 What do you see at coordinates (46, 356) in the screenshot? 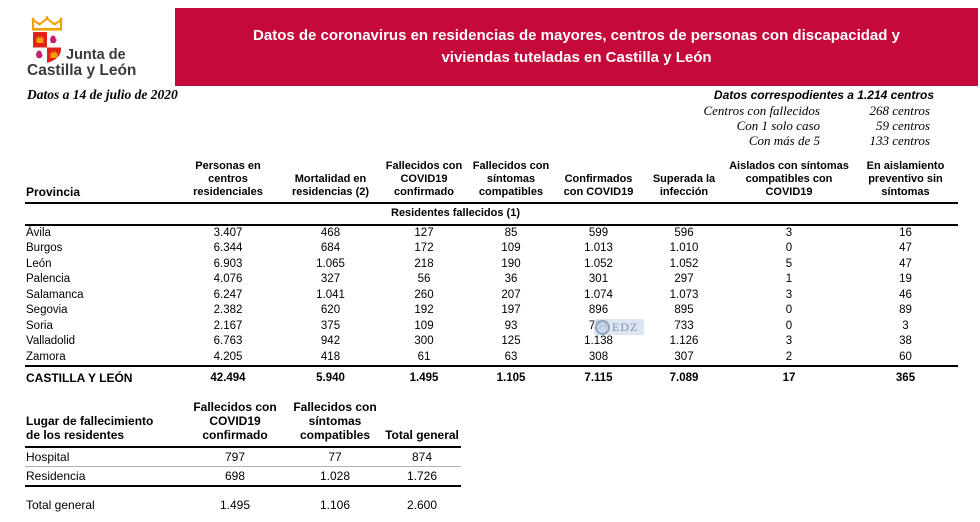
I see `cell-provincia: Zamora` at bounding box center [46, 356].